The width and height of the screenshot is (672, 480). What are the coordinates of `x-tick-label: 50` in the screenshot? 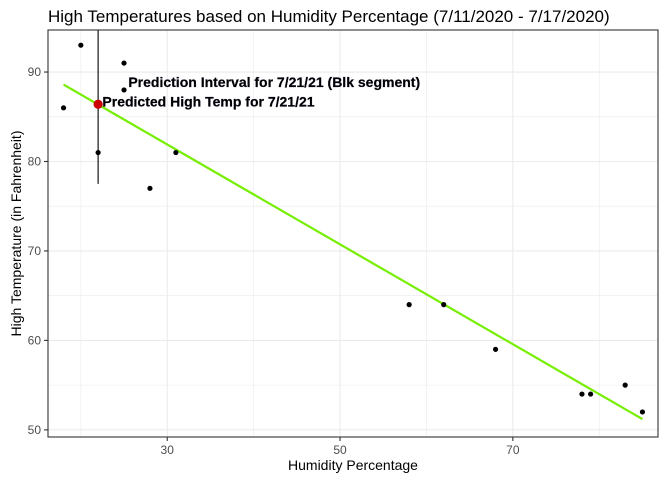 It's located at (340, 450).